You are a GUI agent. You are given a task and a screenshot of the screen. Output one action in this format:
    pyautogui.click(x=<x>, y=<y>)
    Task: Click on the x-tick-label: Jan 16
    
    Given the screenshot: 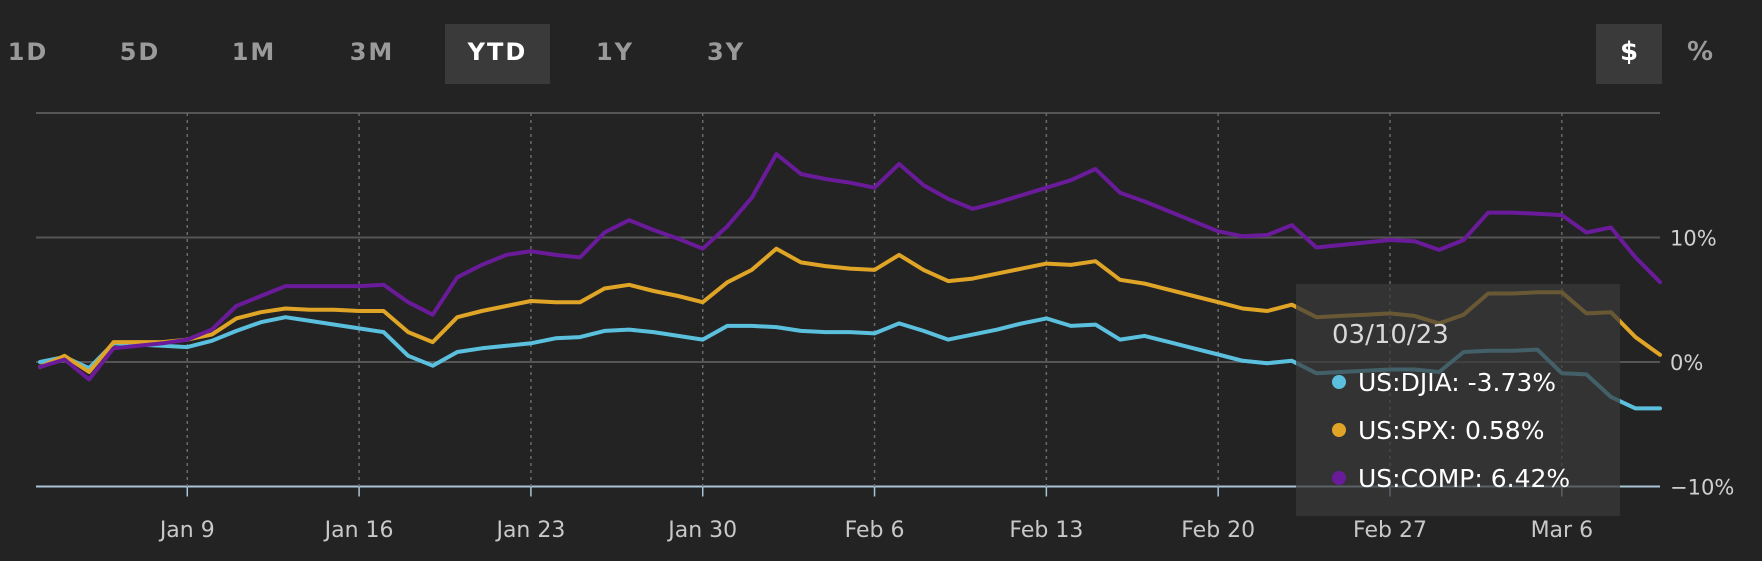 What is the action you would take?
    pyautogui.click(x=358, y=530)
    